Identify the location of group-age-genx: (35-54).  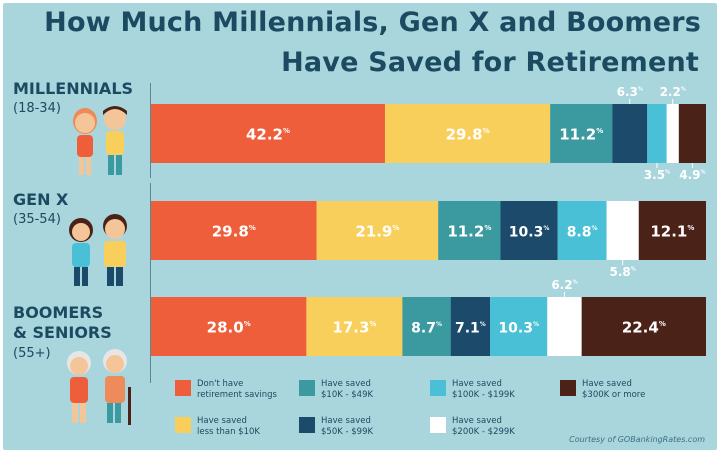
(37, 219).